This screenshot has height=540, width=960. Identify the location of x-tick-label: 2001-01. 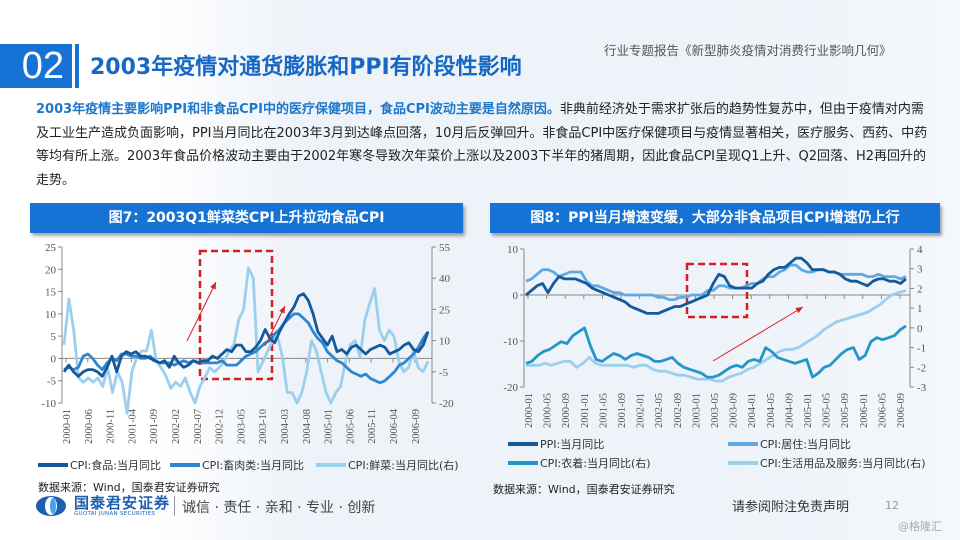
(585, 410).